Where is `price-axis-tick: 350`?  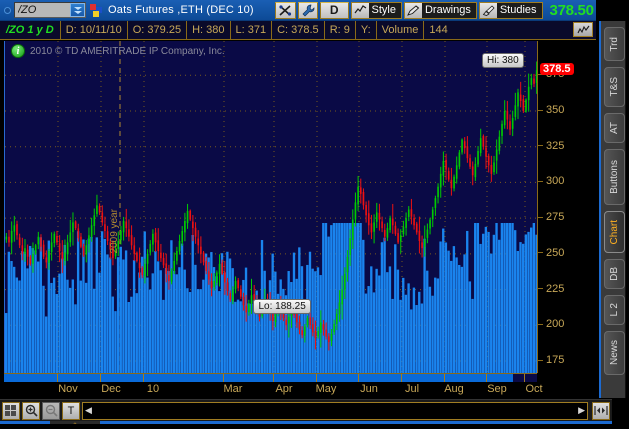
price-axis-tick: 350 is located at coordinates (551, 110).